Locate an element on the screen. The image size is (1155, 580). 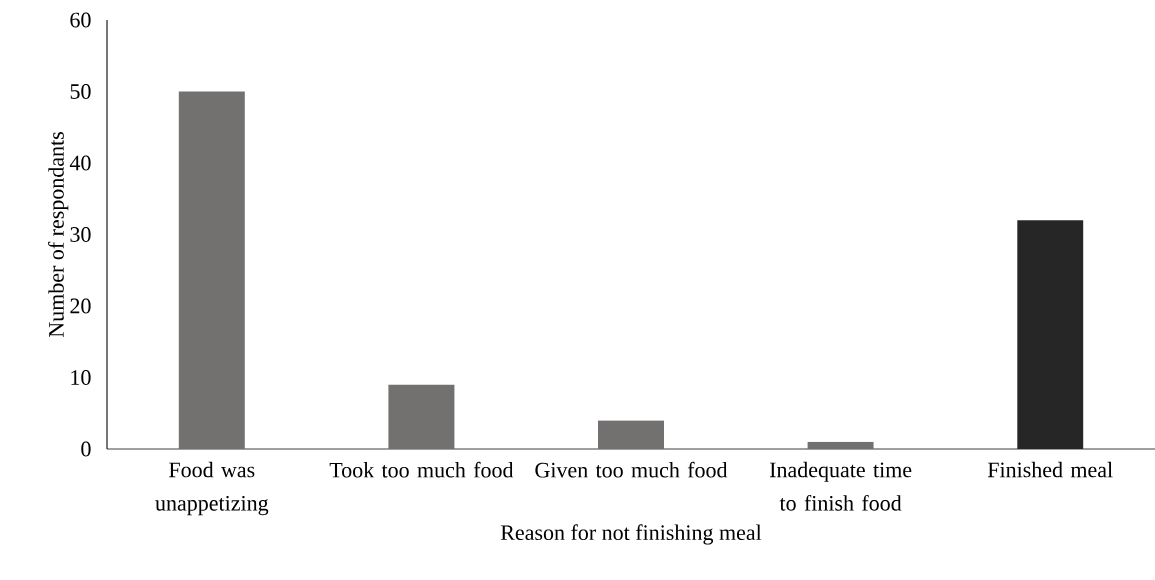
x-tick-label: Food was unappetizing is located at coordinates (212, 488).